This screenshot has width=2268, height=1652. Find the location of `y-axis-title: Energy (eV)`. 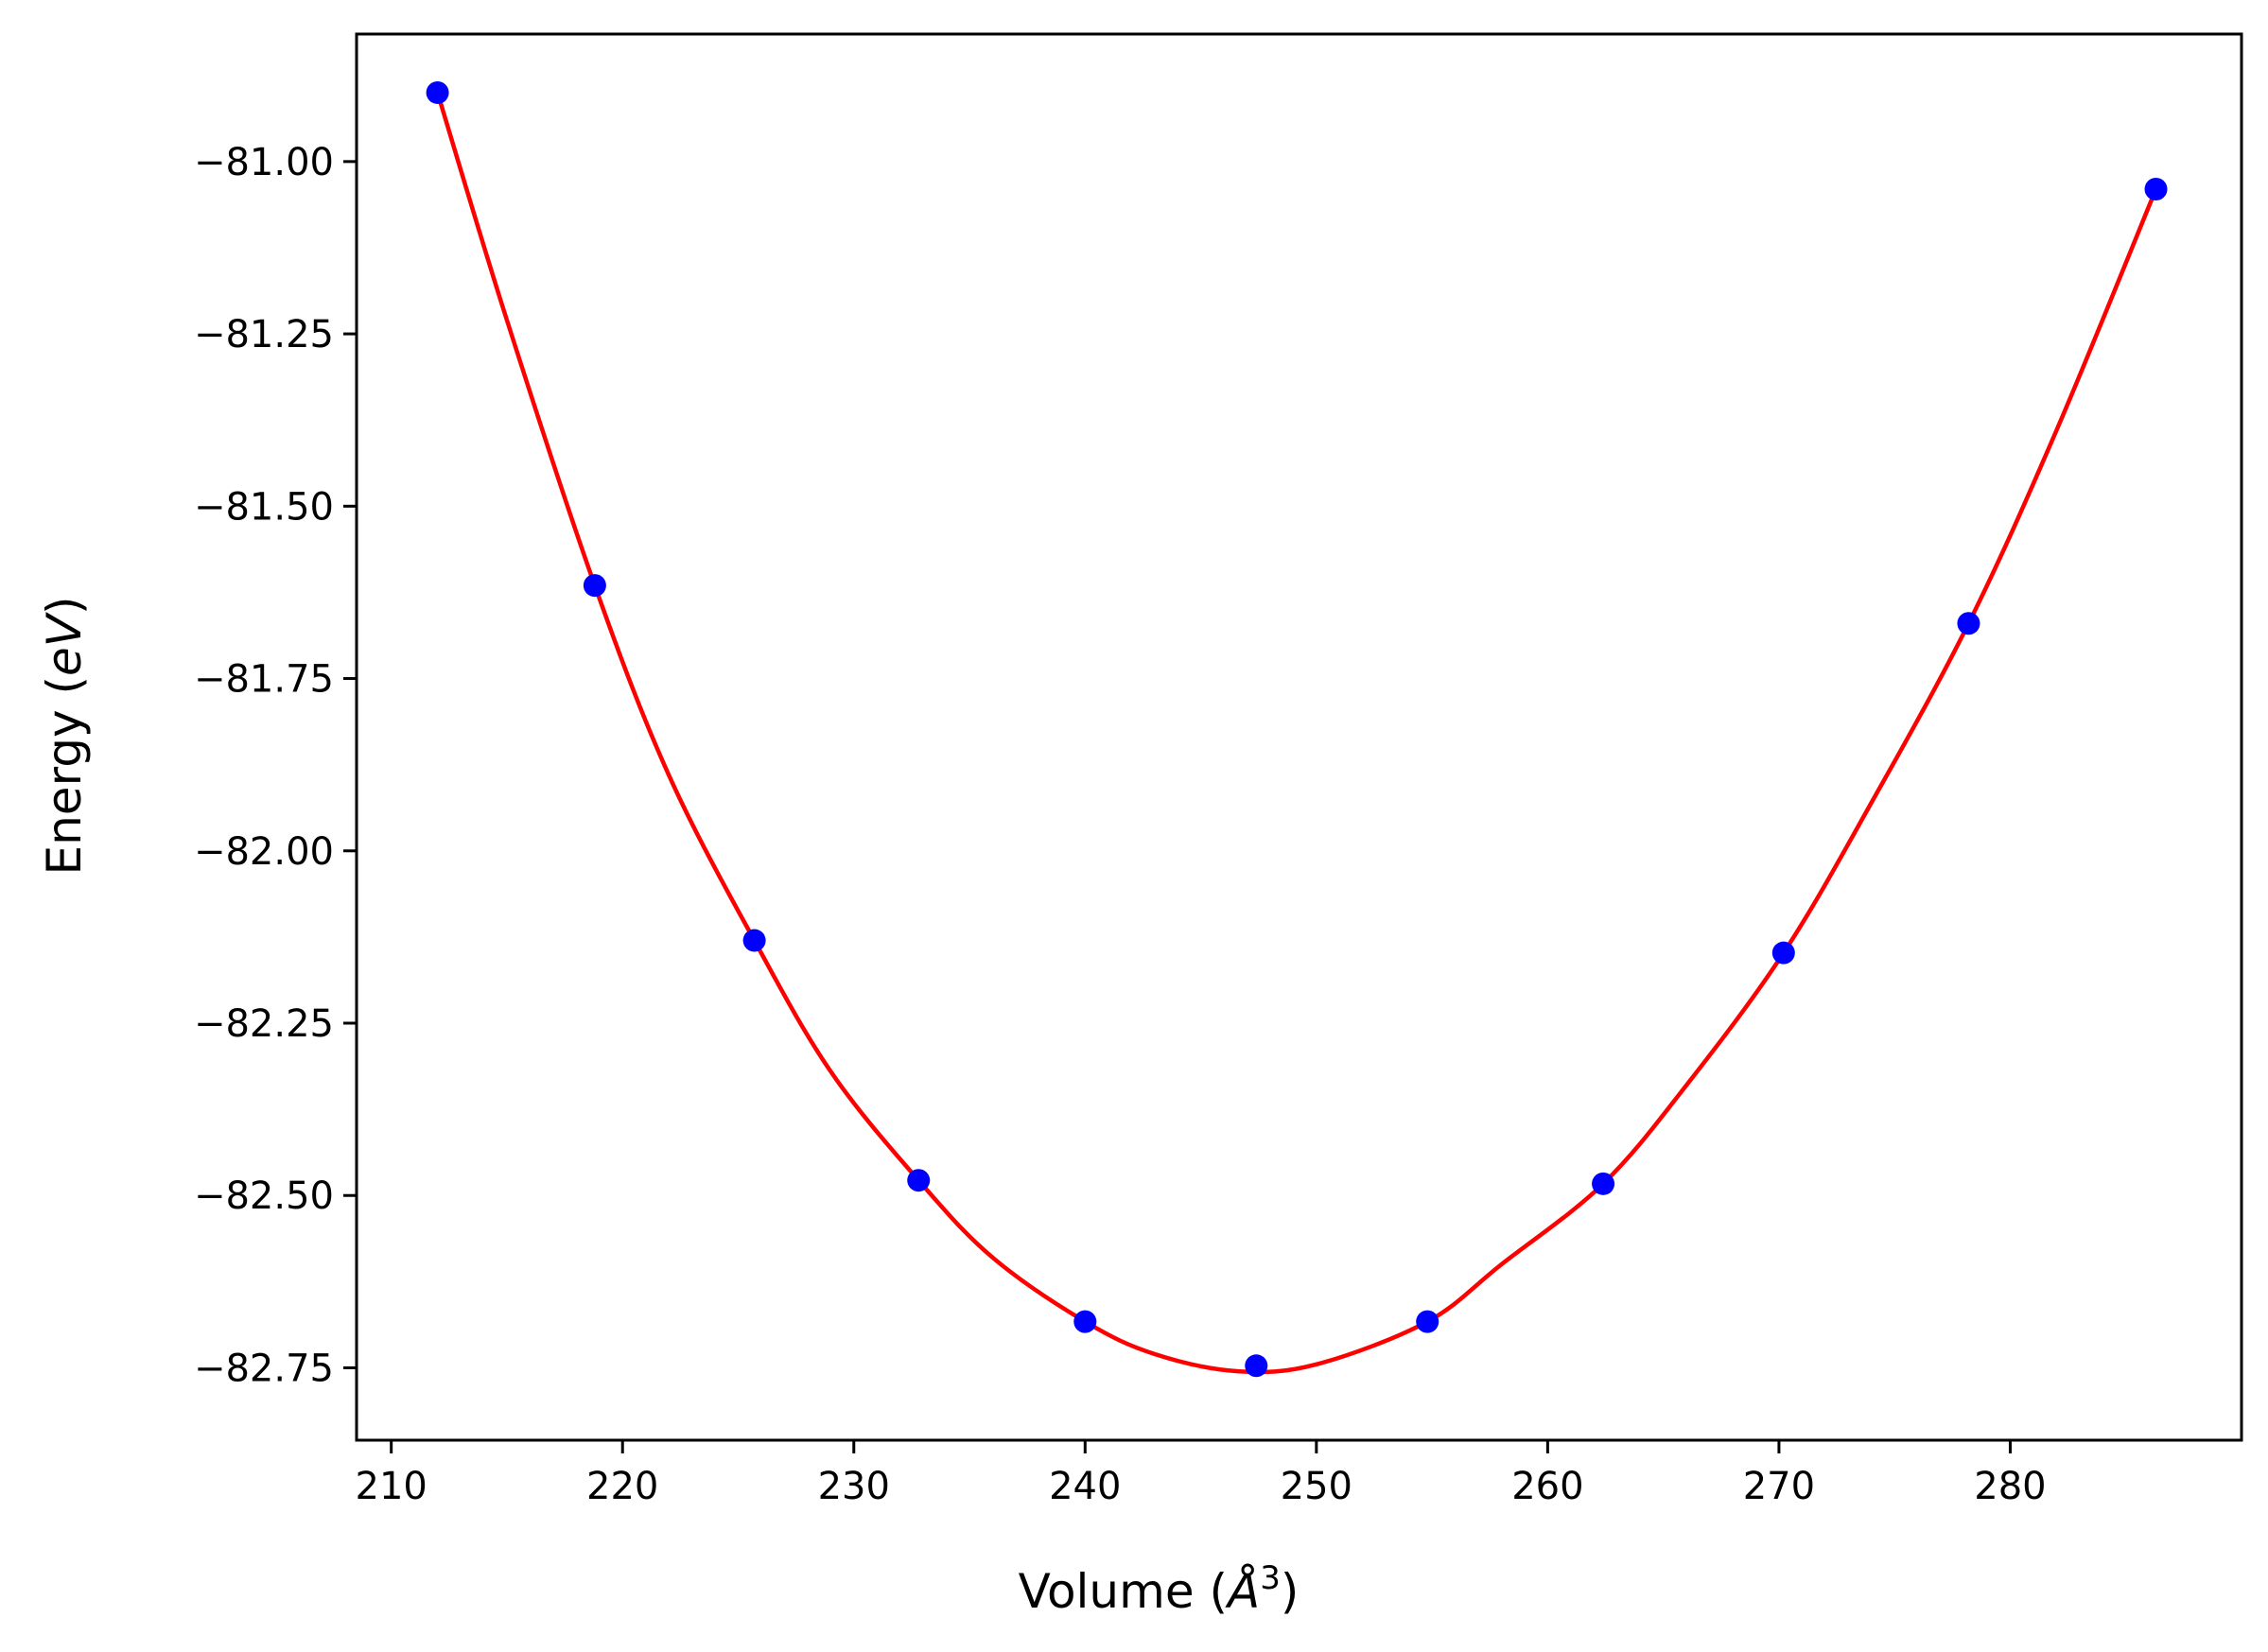

y-axis-title: Energy (eV) is located at coordinates (64, 737).